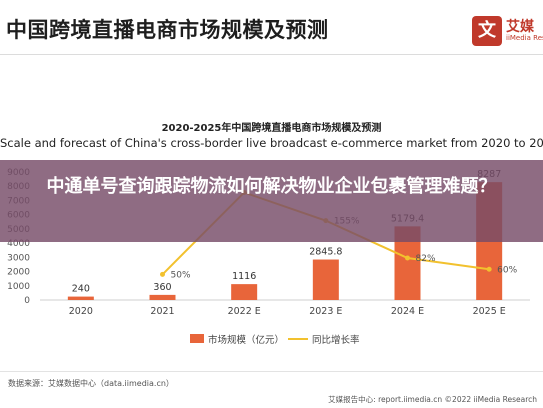 The width and height of the screenshot is (543, 408). I want to click on chart-title: 2020-2025年中国跨境直播电商市场规模及预测, so click(271, 128).